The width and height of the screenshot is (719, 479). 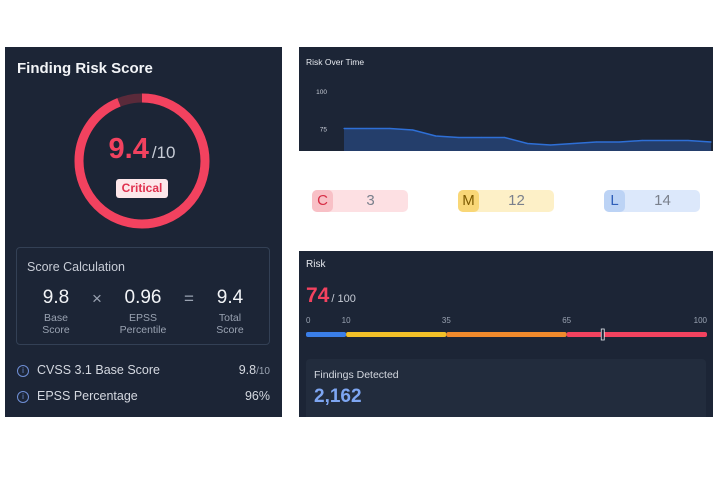 What do you see at coordinates (142, 188) in the screenshot?
I see `severity-badge: Critical` at bounding box center [142, 188].